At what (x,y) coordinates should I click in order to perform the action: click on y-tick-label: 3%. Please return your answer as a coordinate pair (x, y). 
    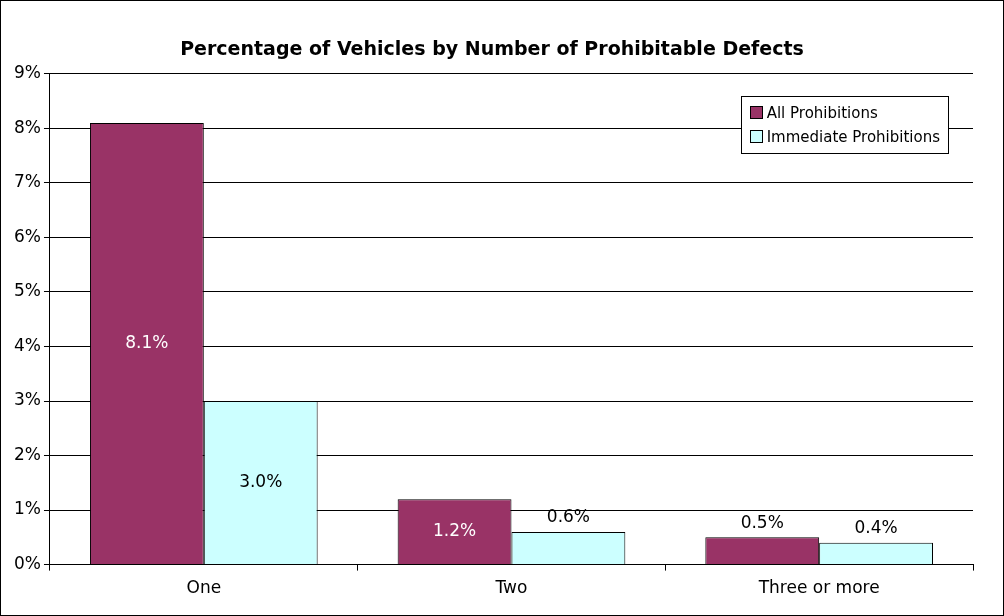
    Looking at the image, I should click on (27, 399).